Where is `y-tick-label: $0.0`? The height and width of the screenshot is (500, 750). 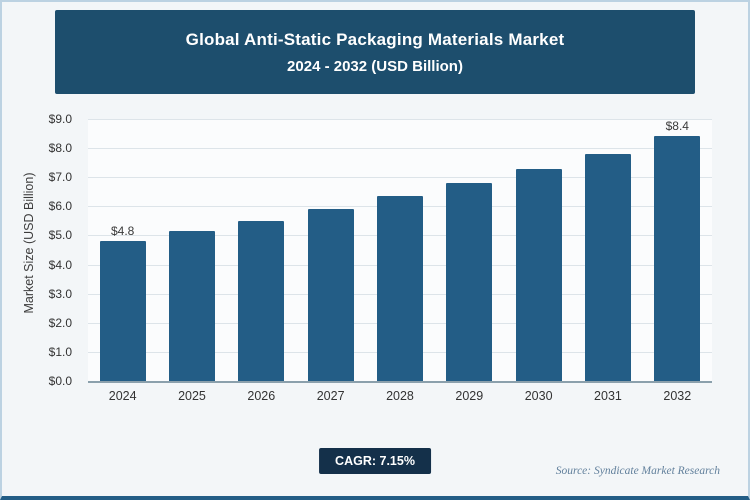 y-tick-label: $0.0 is located at coordinates (60, 381).